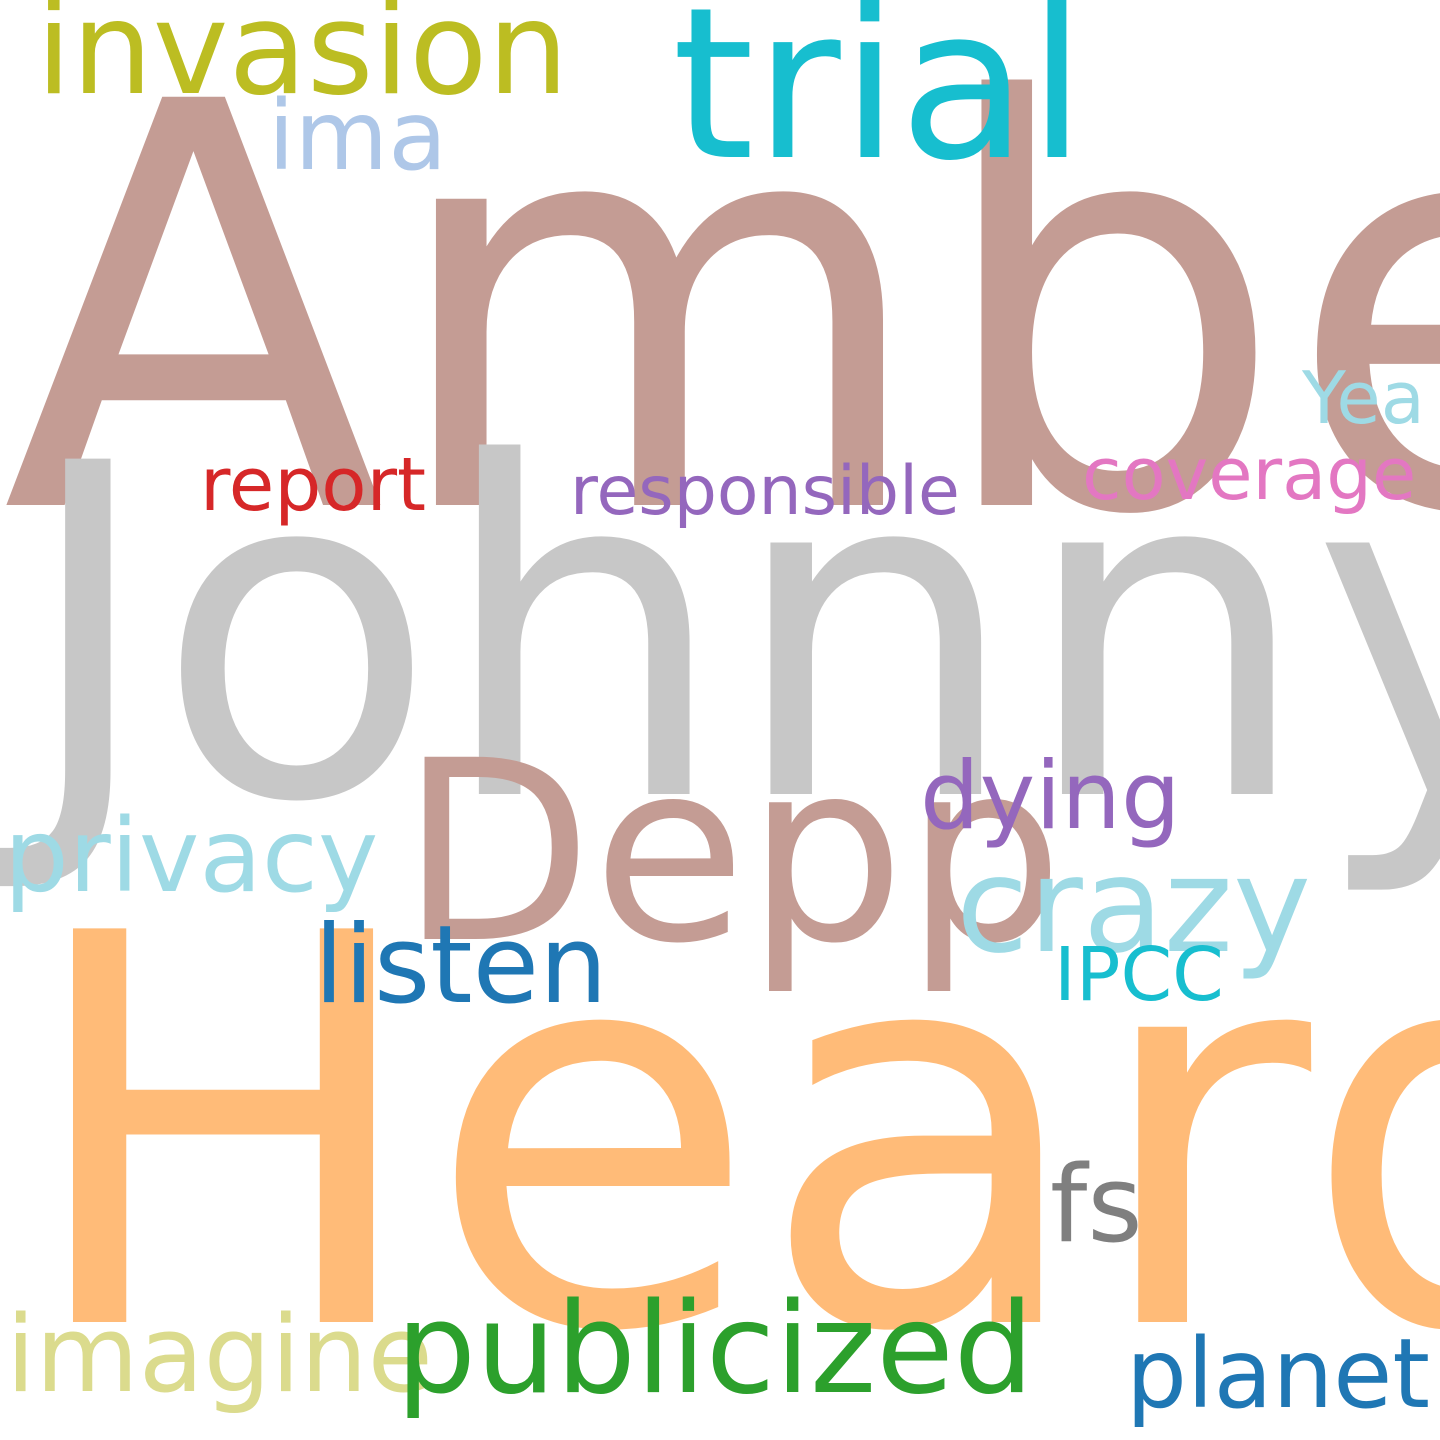 This screenshot has height=1440, width=1440. Describe the element at coordinates (191, 856) in the screenshot. I see `word-privacy: privacy` at that location.